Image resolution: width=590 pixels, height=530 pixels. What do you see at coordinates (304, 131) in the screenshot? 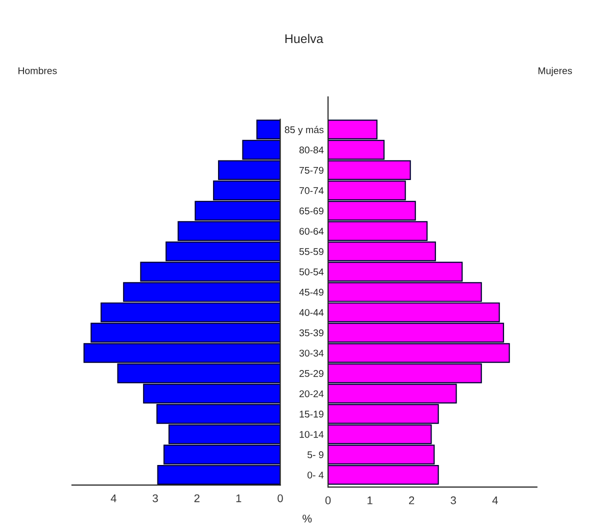
I see `y-tick-label: 85 y más` at bounding box center [304, 131].